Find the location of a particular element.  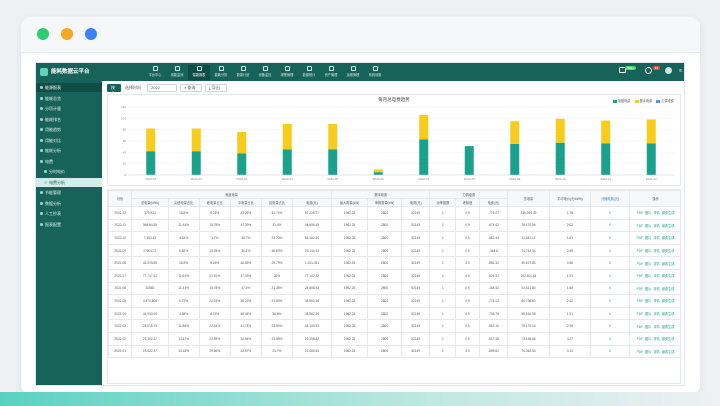

sidebar-item-0: 能源报表 is located at coordinates (69, 87).